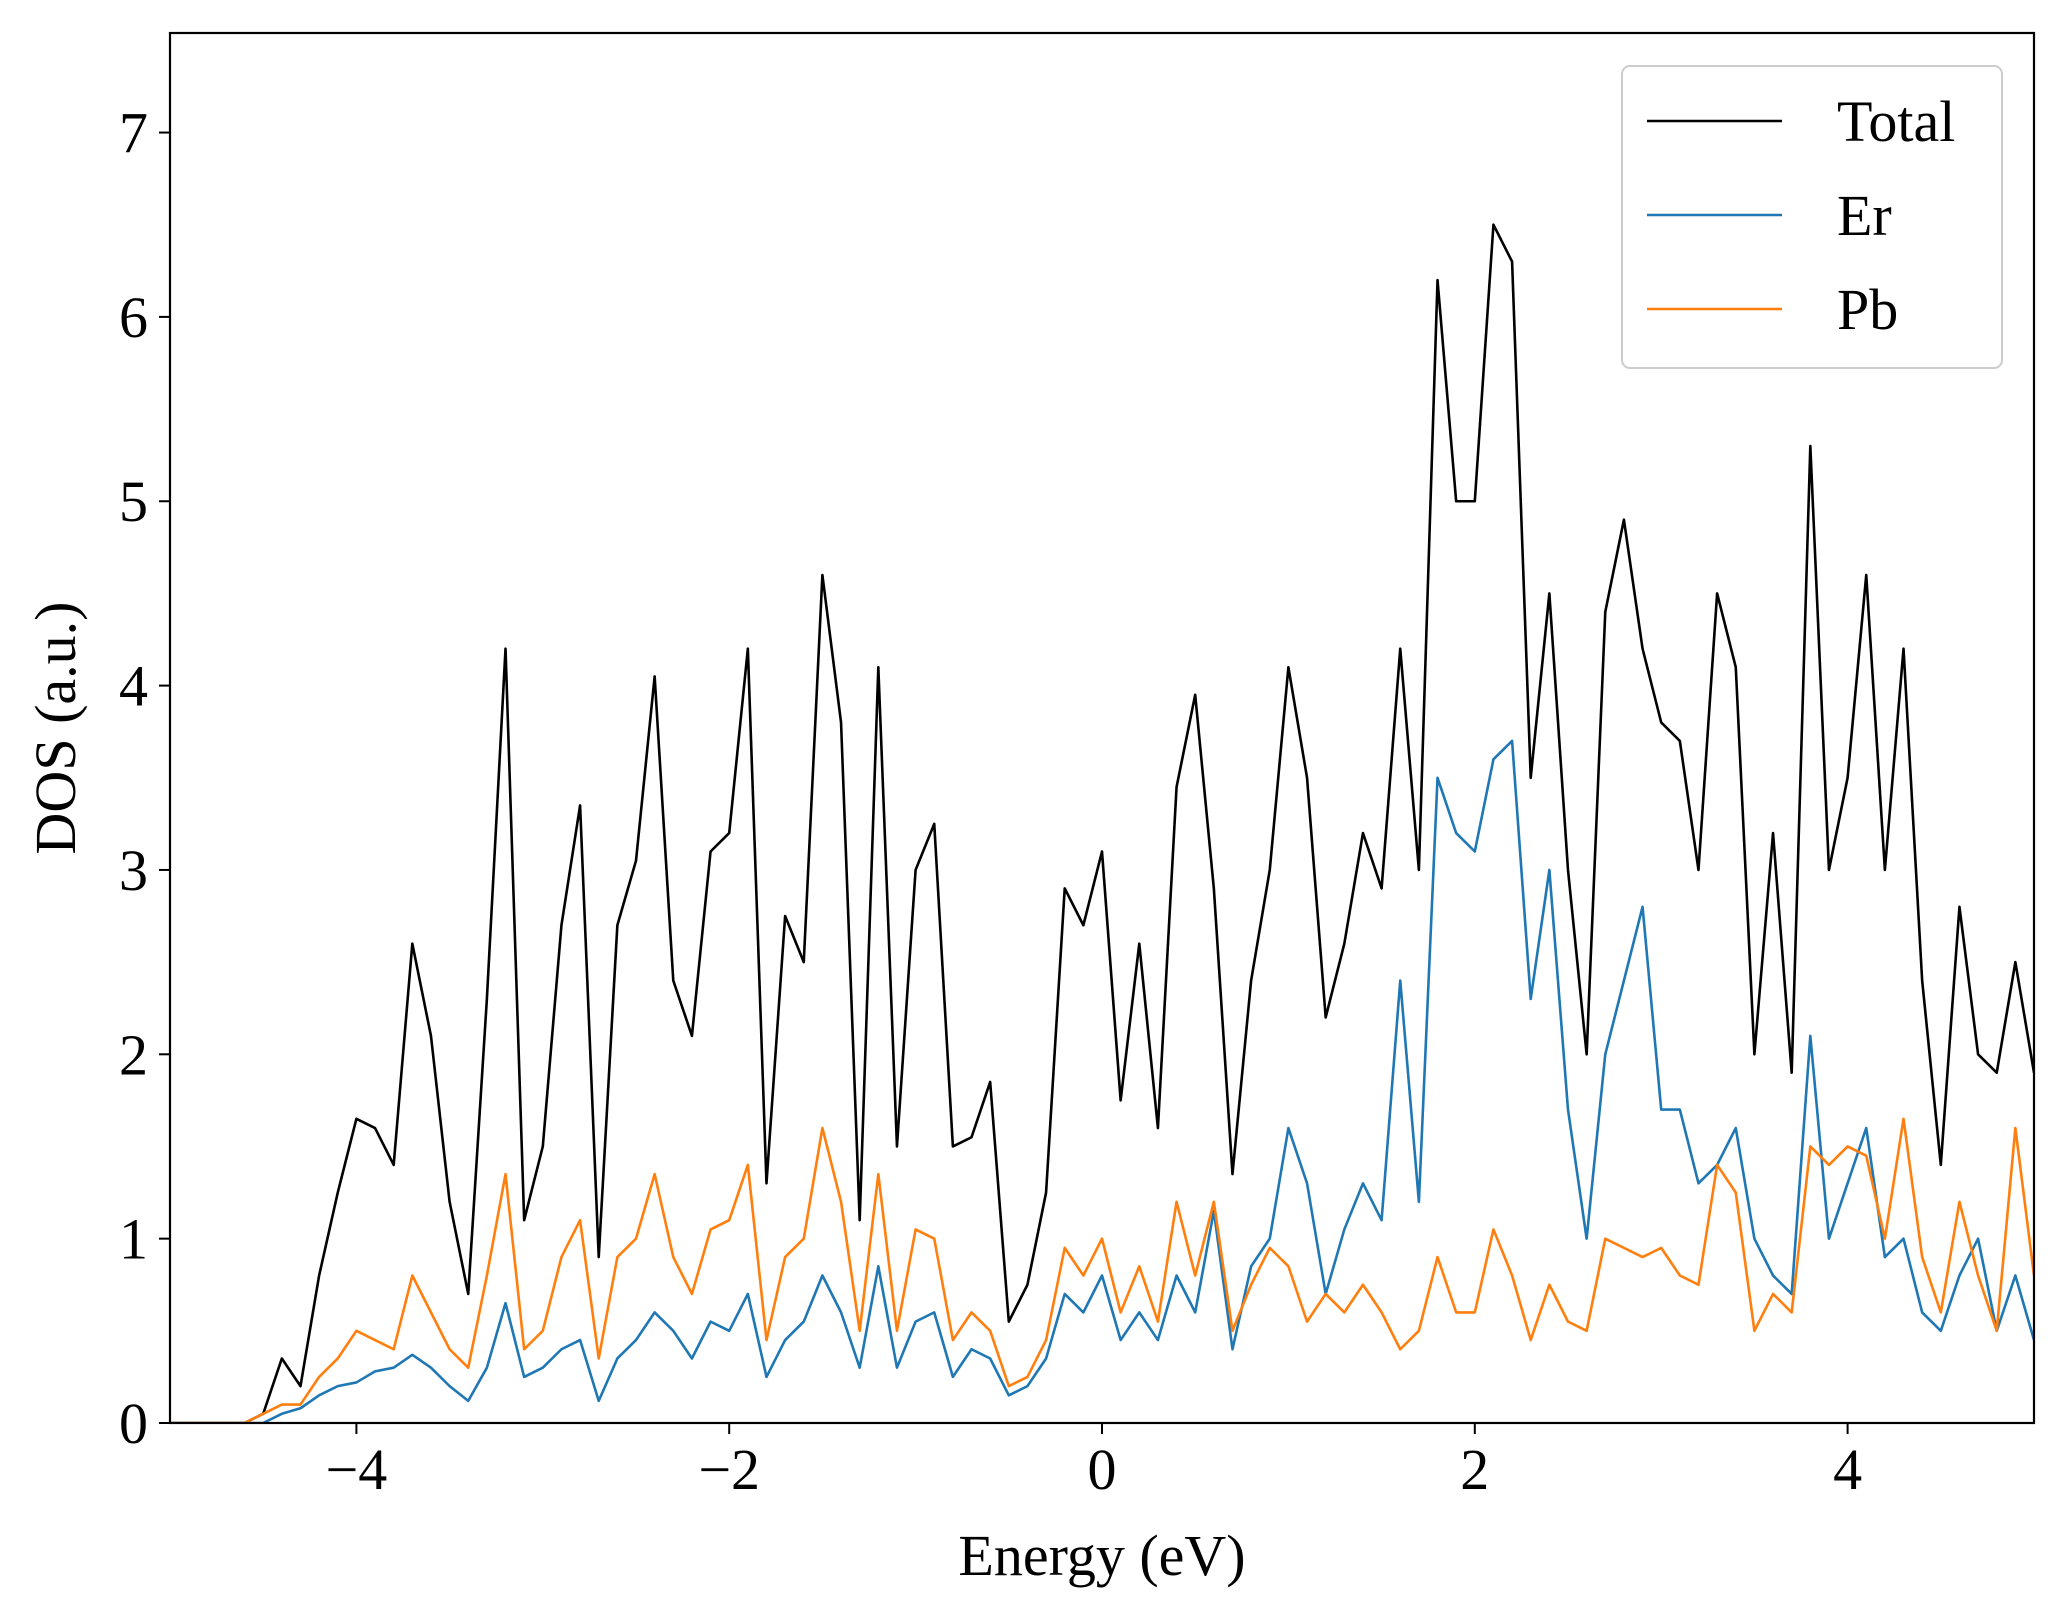 The image size is (2063, 1617). I want to click on y-tick-label: 2, so click(133, 1054).